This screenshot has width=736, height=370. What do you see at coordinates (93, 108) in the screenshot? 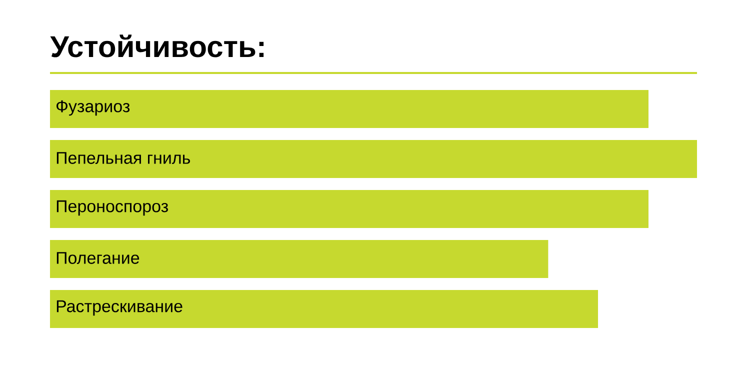
I see `y-tick-label: Фузариоз` at bounding box center [93, 108].